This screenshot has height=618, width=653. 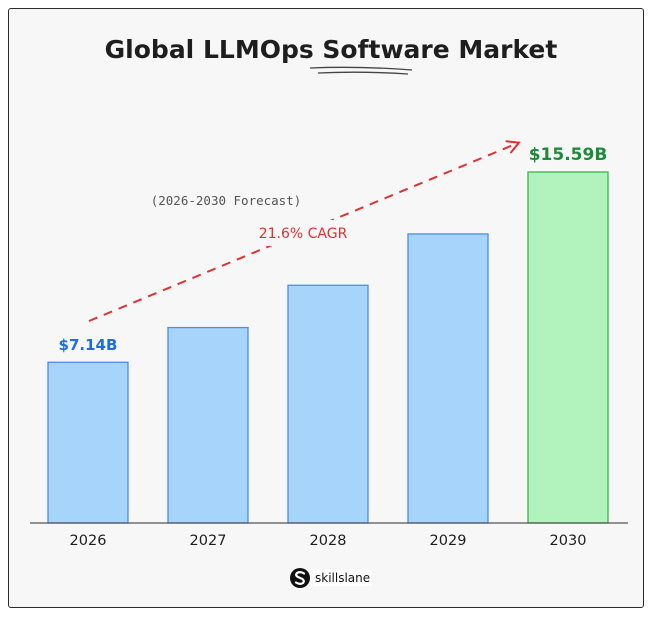 I want to click on x-tick-2030: 2030, so click(x=568, y=541).